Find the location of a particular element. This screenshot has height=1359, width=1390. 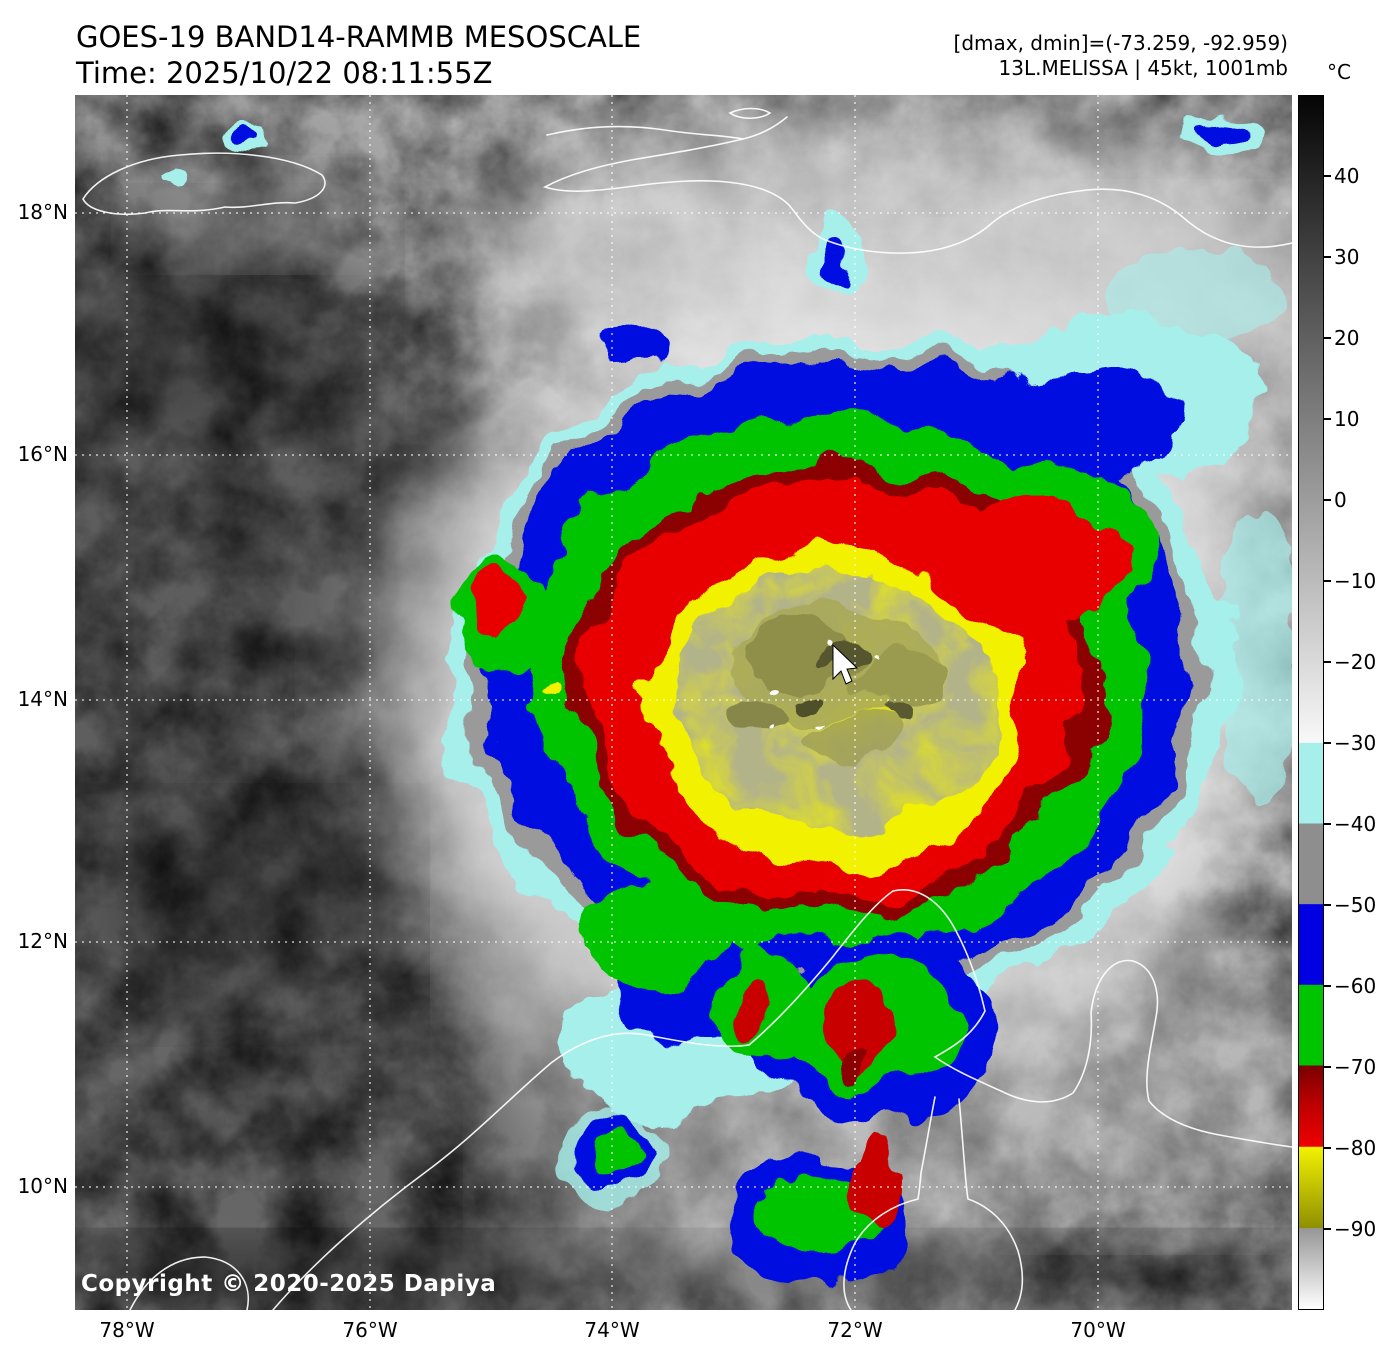

lat-label: 10°N is located at coordinates (42, 1186).